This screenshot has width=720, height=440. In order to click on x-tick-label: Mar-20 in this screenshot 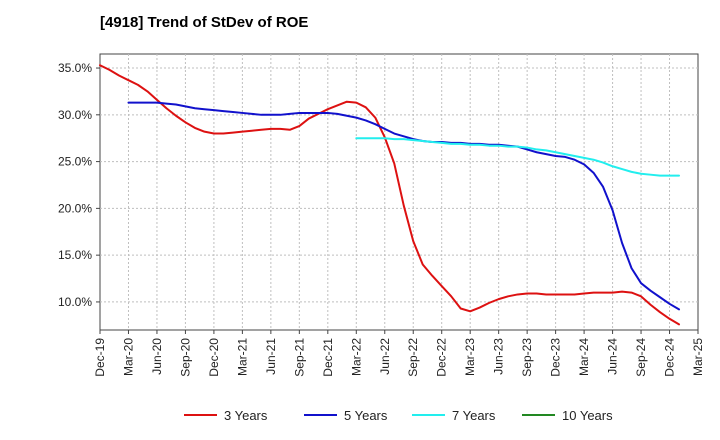, I will do `click(128, 357)`.